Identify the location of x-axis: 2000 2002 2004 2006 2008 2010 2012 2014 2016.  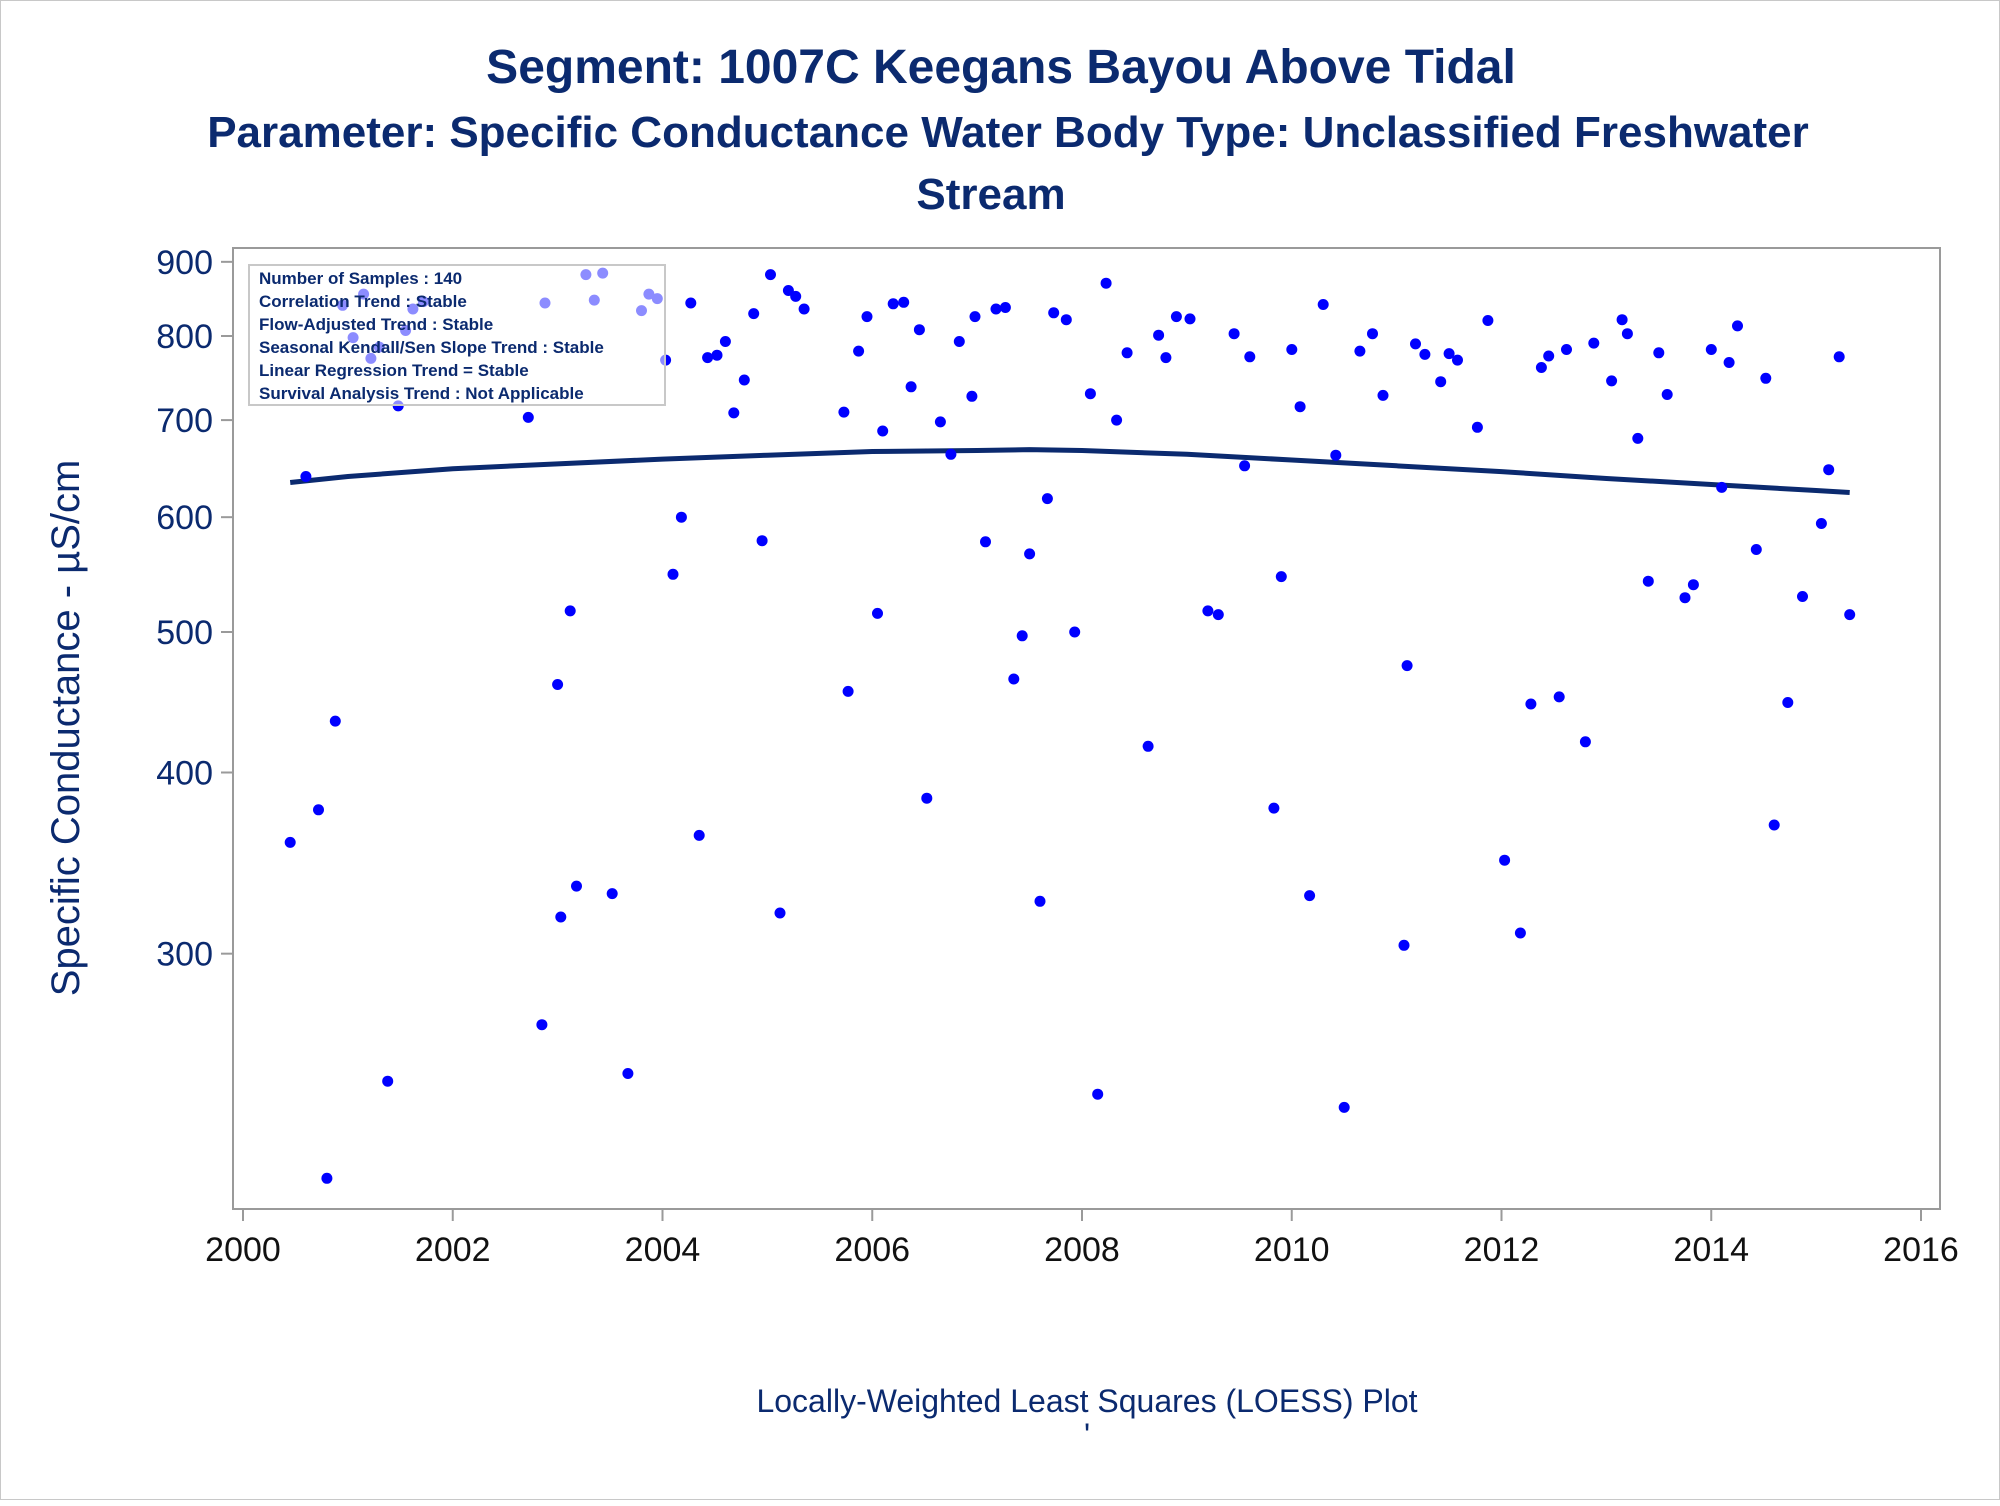
(1082, 1239).